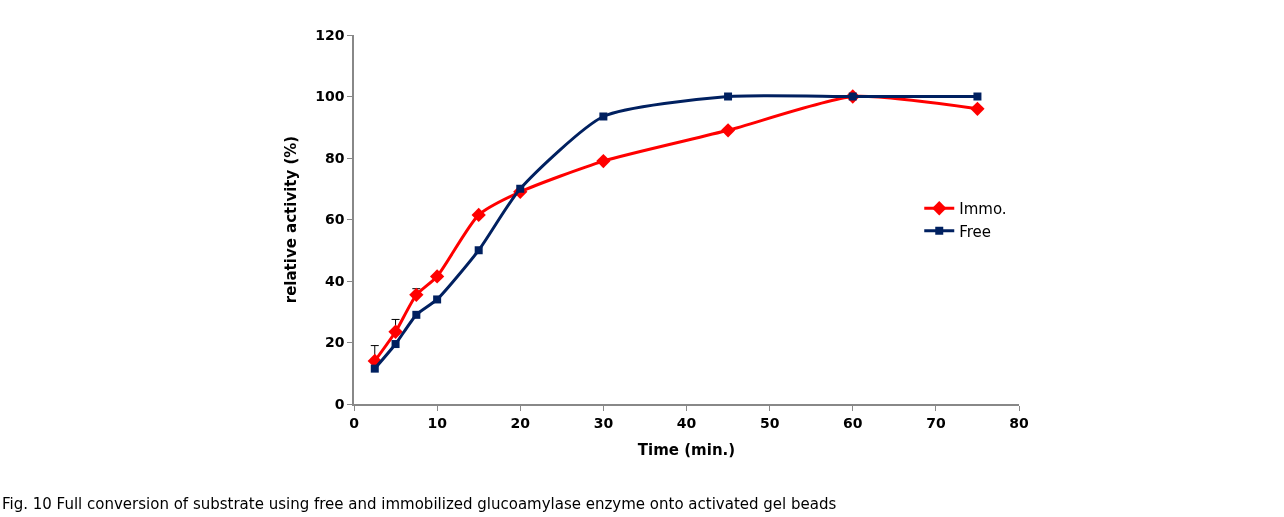 The width and height of the screenshot is (1284, 517). I want to click on x-tick-label: 80, so click(1019, 422).